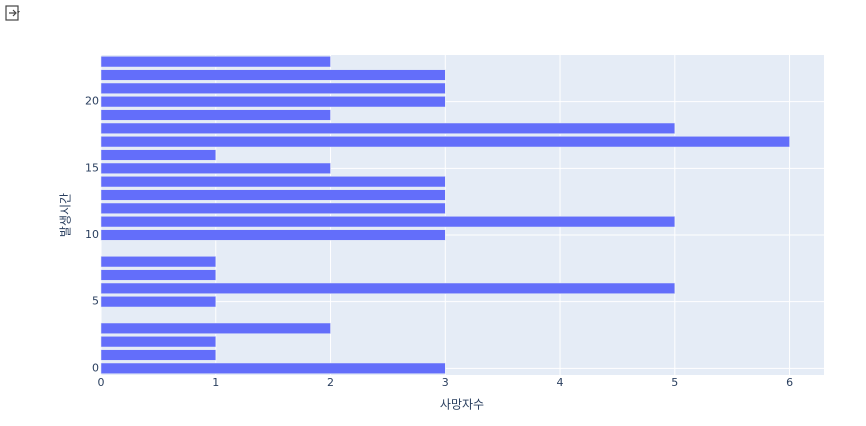  I want to click on y-tick-label: 20, so click(92, 101).